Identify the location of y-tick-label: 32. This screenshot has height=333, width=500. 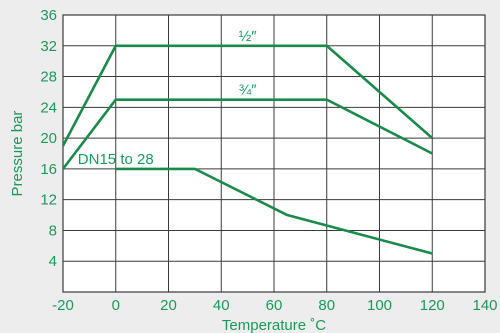
(48, 46).